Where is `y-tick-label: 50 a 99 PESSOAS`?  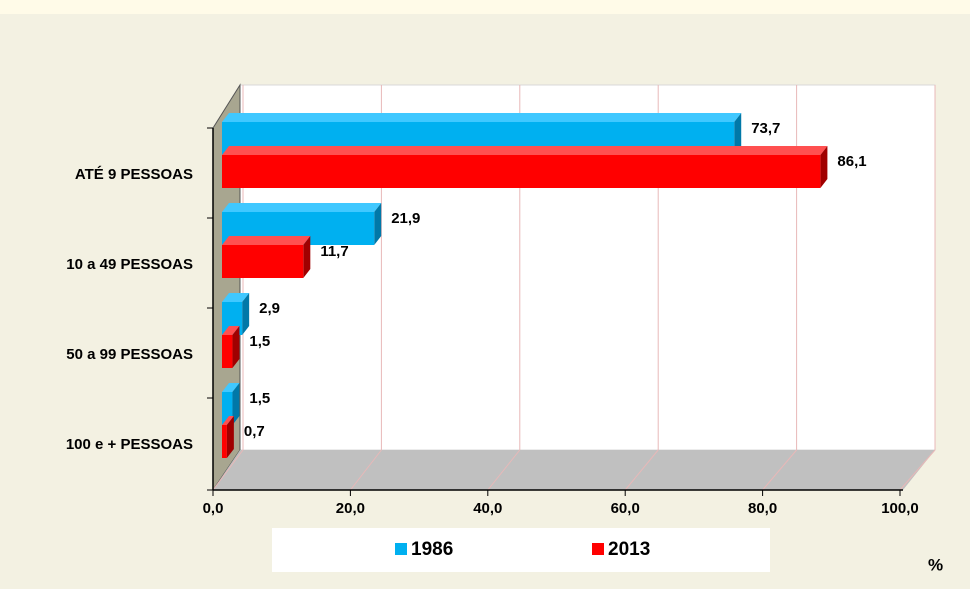 y-tick-label: 50 a 99 PESSOAS is located at coordinates (129, 354).